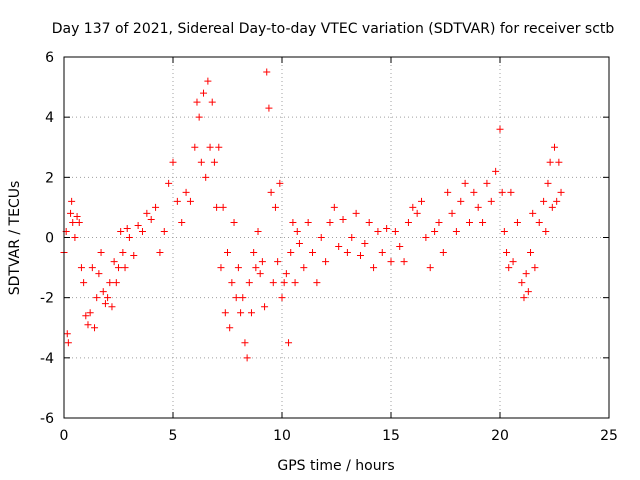  What do you see at coordinates (49, 118) in the screenshot?
I see `y-tick-label: 4` at bounding box center [49, 118].